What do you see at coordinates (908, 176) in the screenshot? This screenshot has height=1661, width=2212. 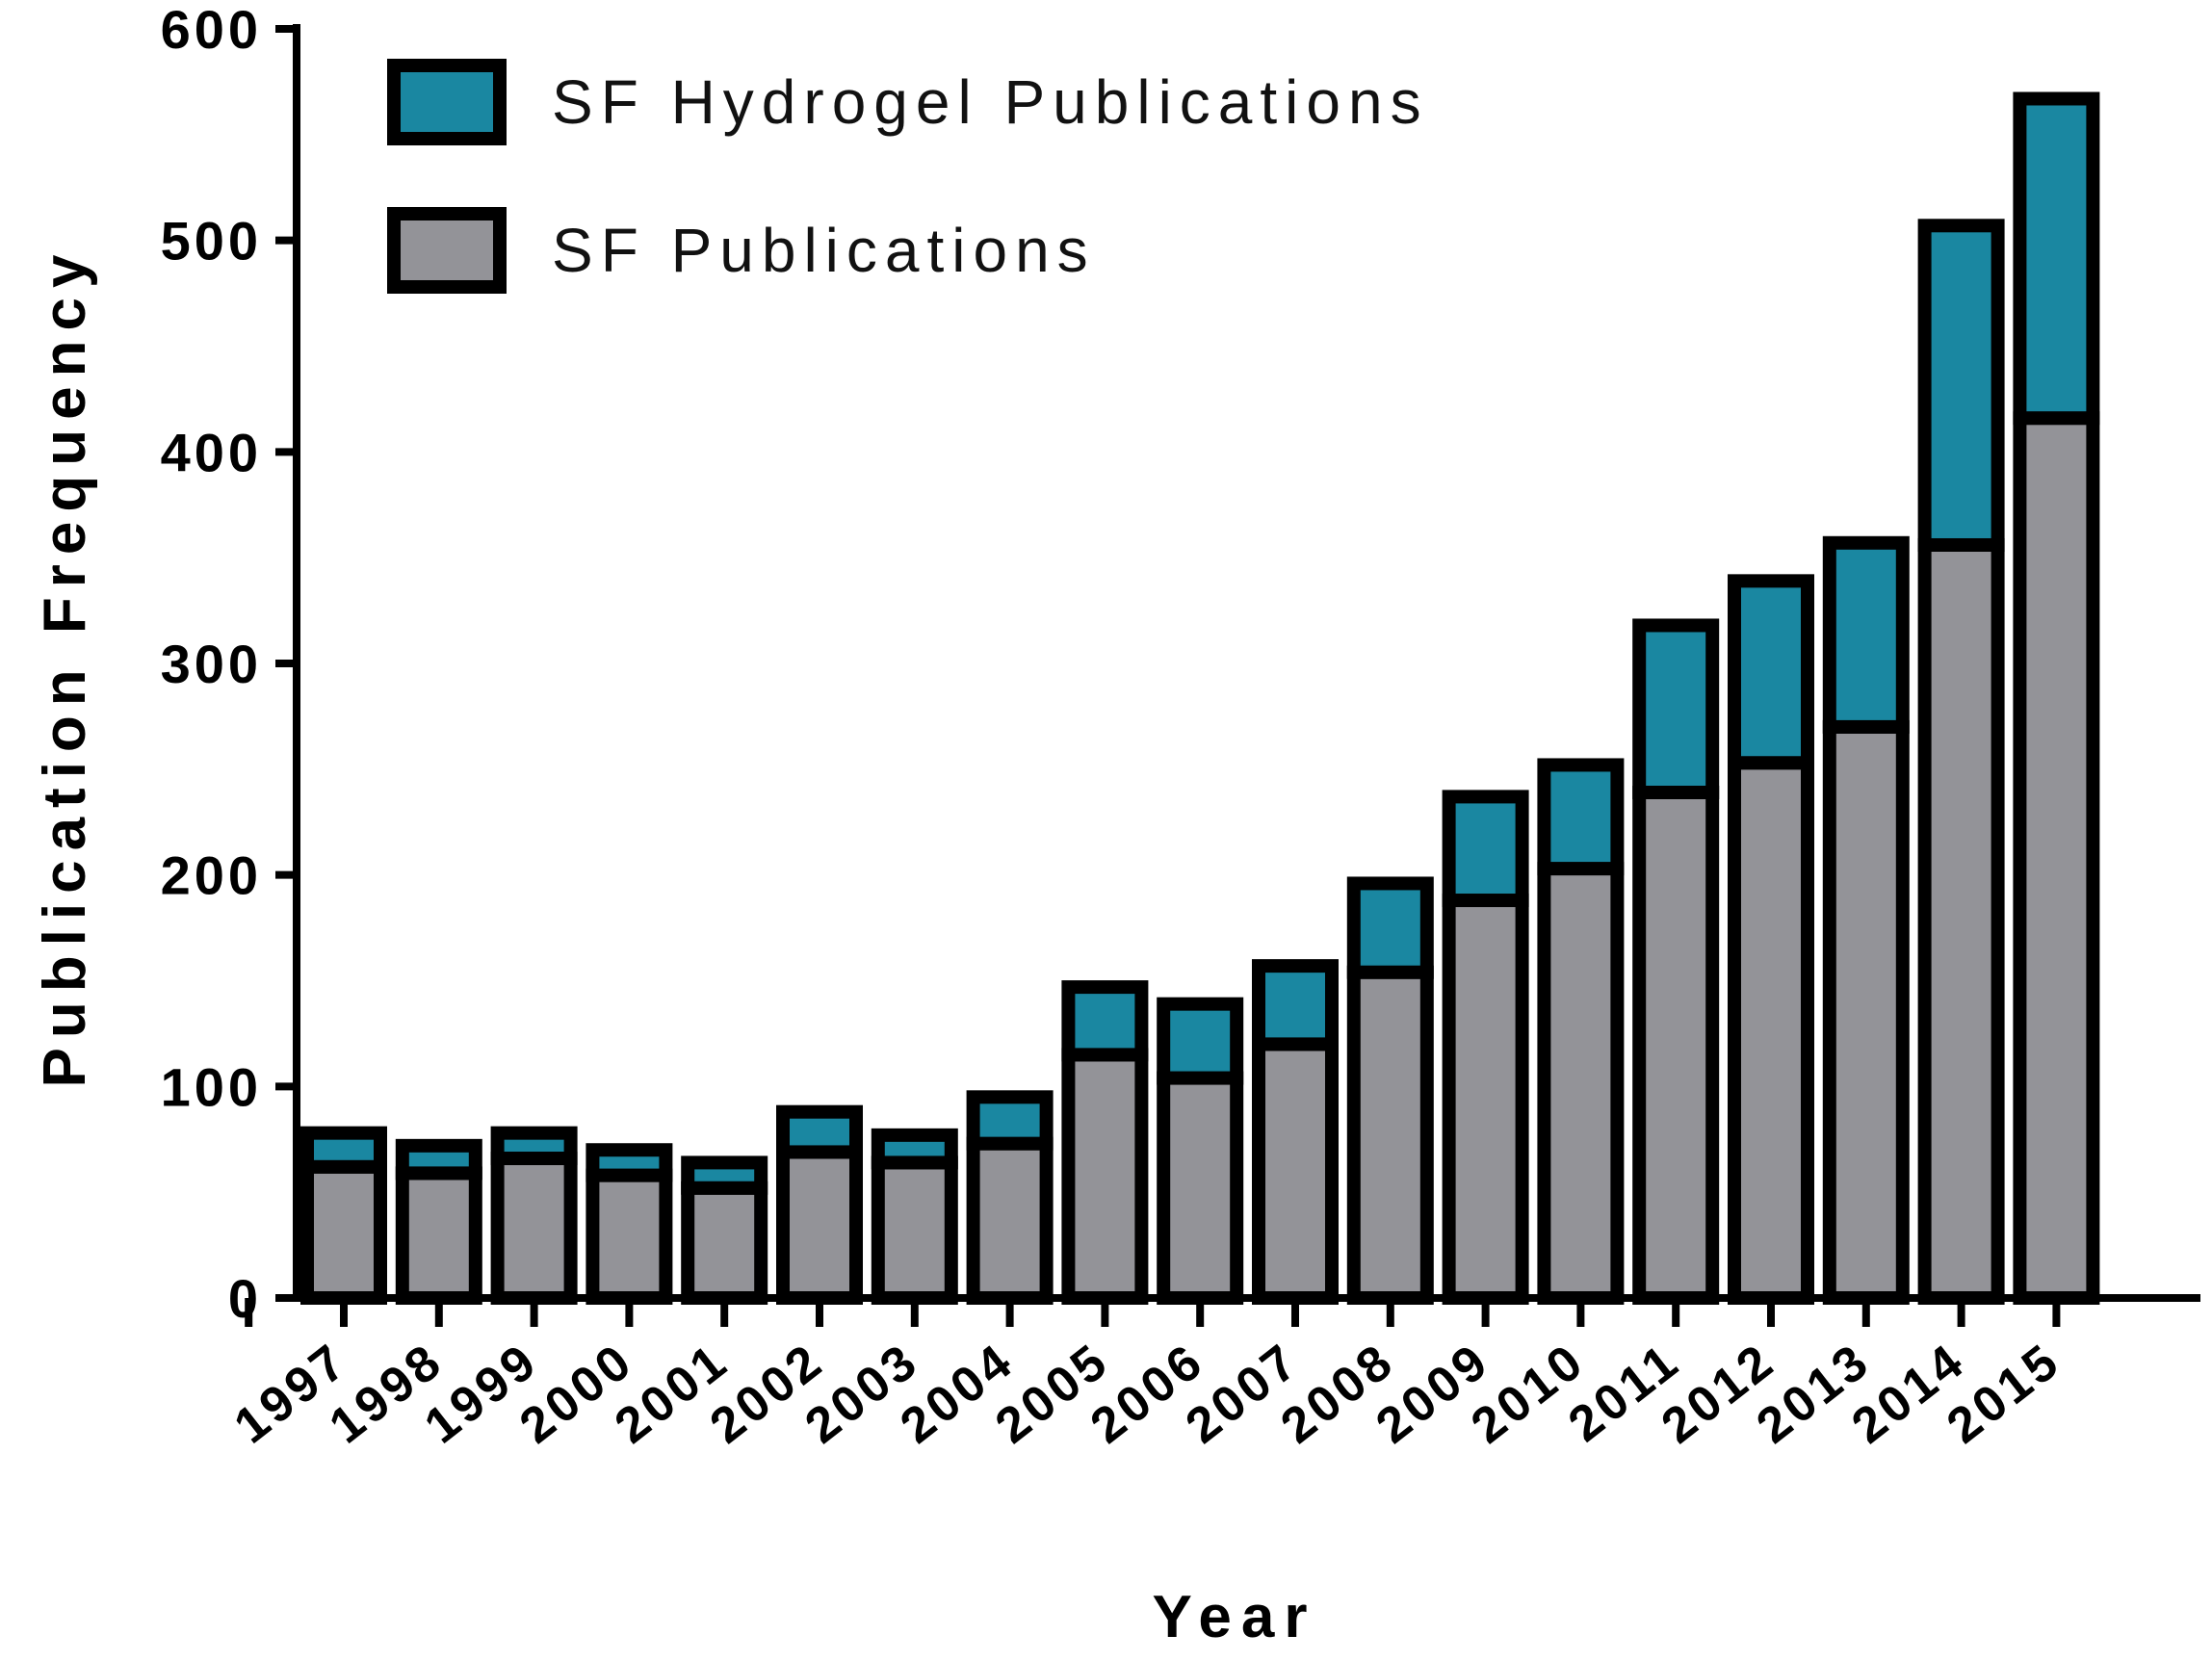 I see `legend: SF Hydrogel Publications SF Publications` at bounding box center [908, 176].